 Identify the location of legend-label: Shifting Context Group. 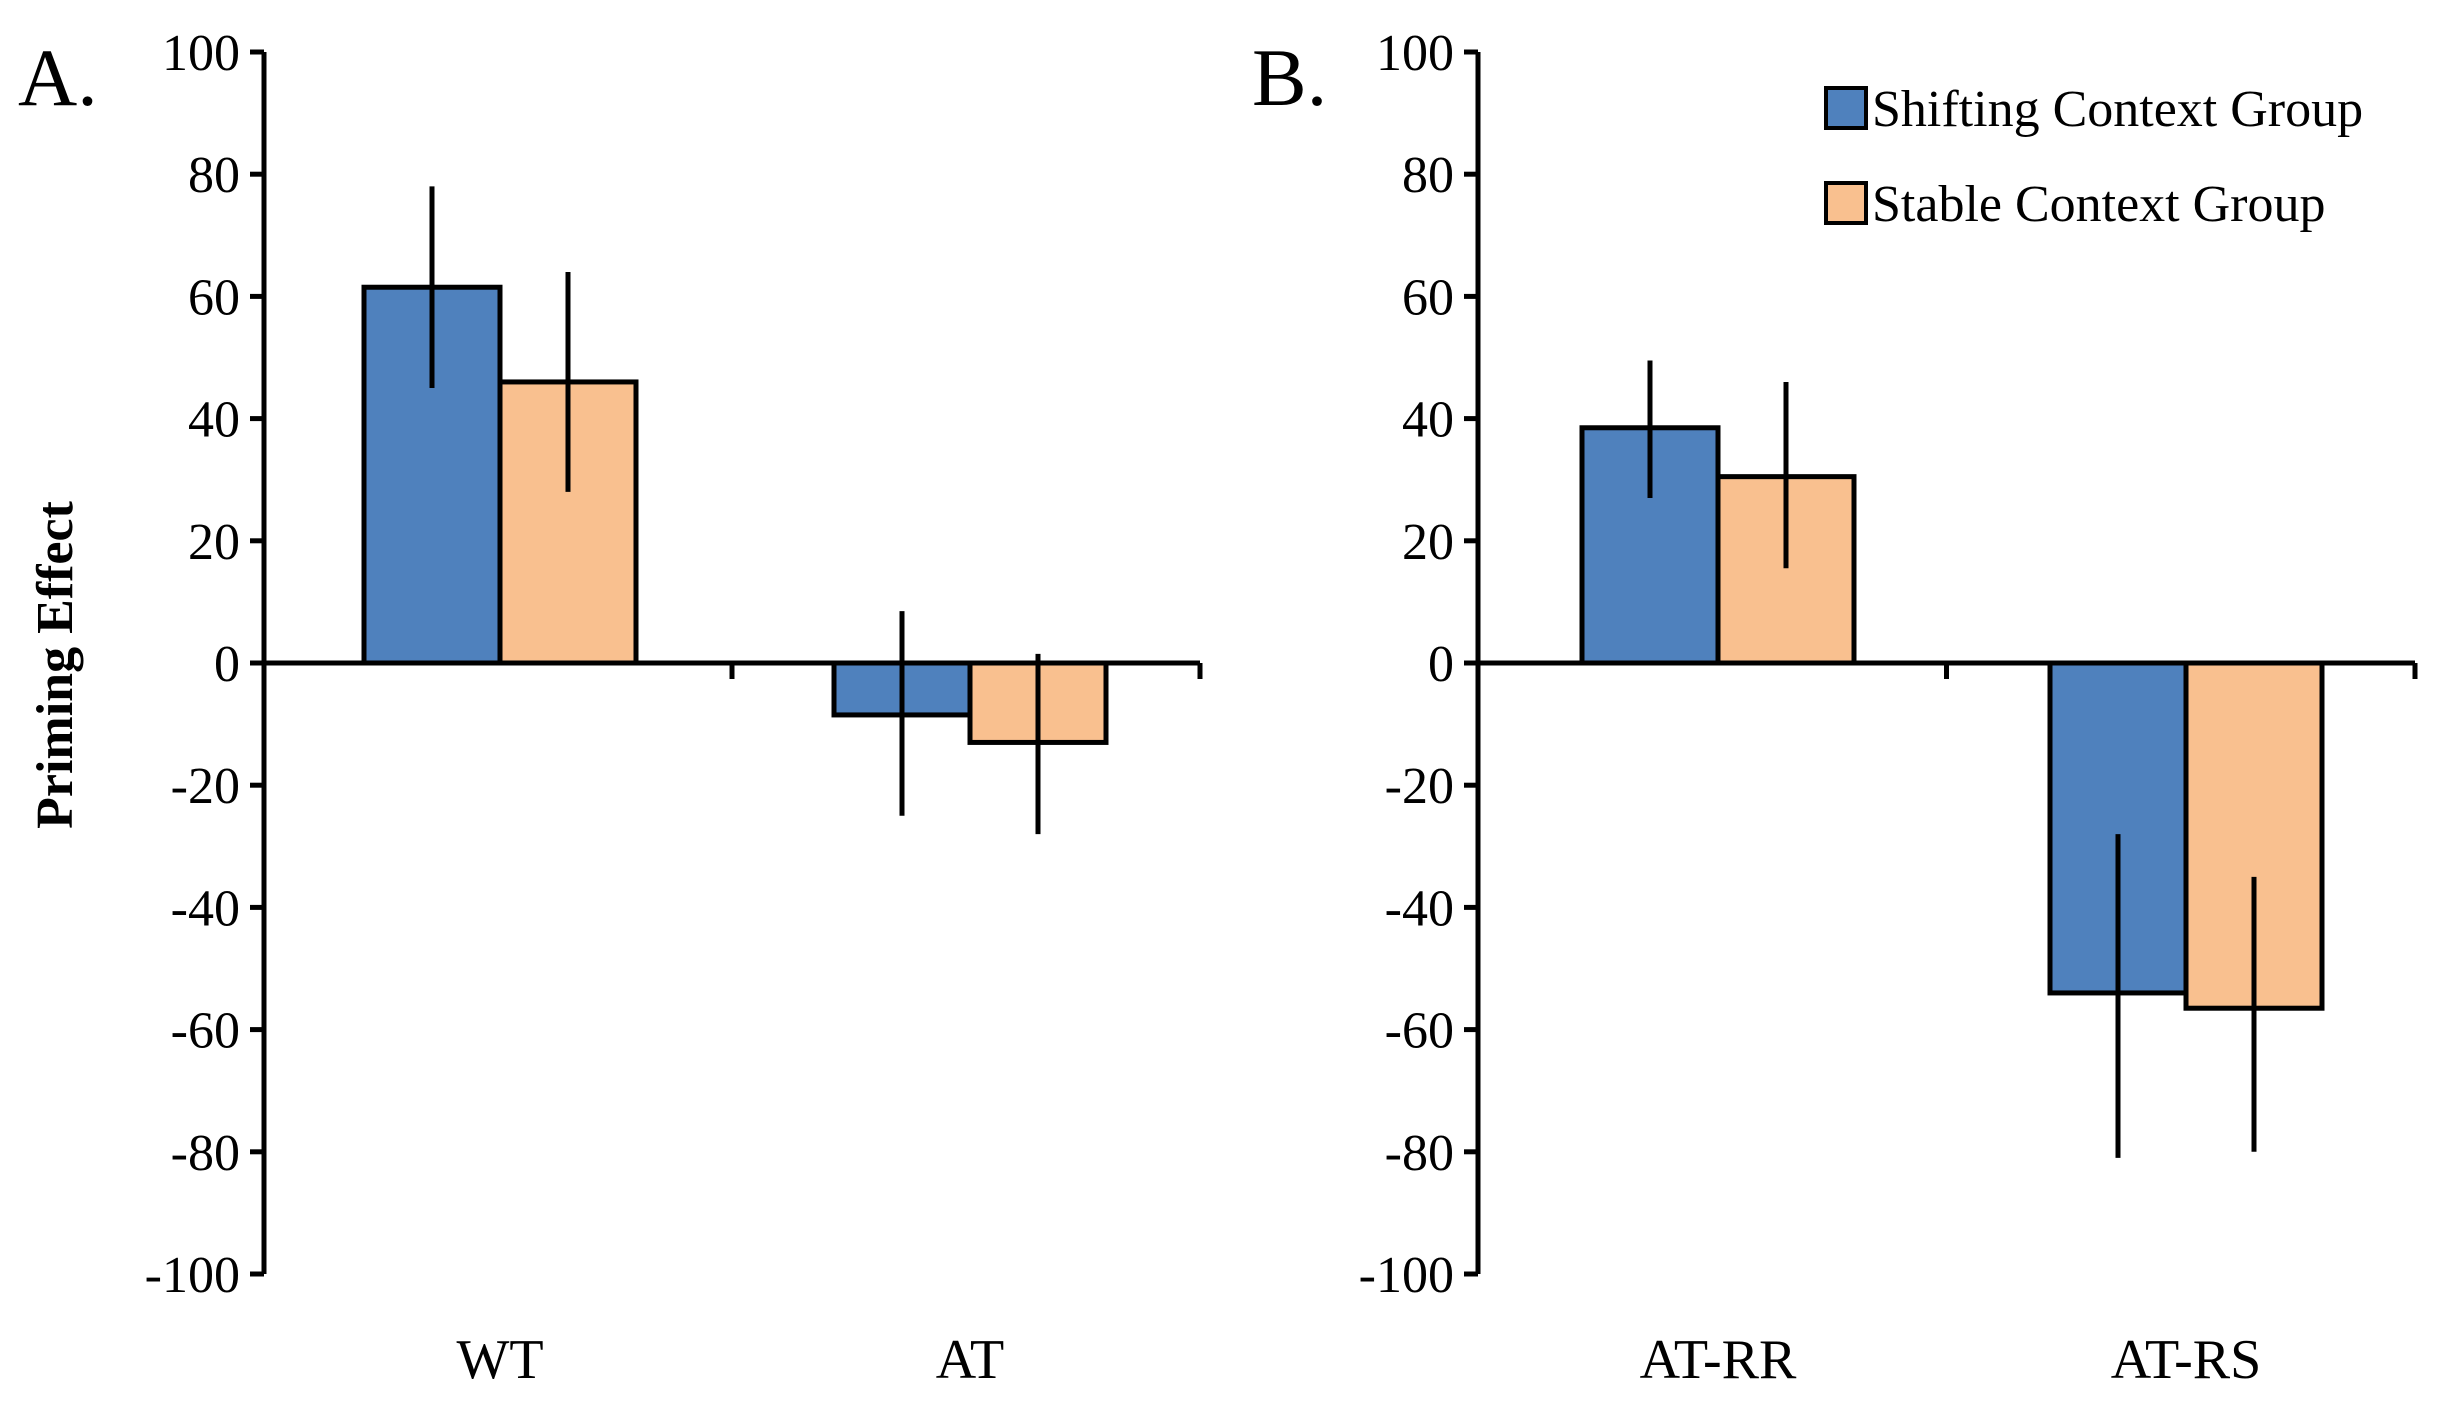
(2117, 109).